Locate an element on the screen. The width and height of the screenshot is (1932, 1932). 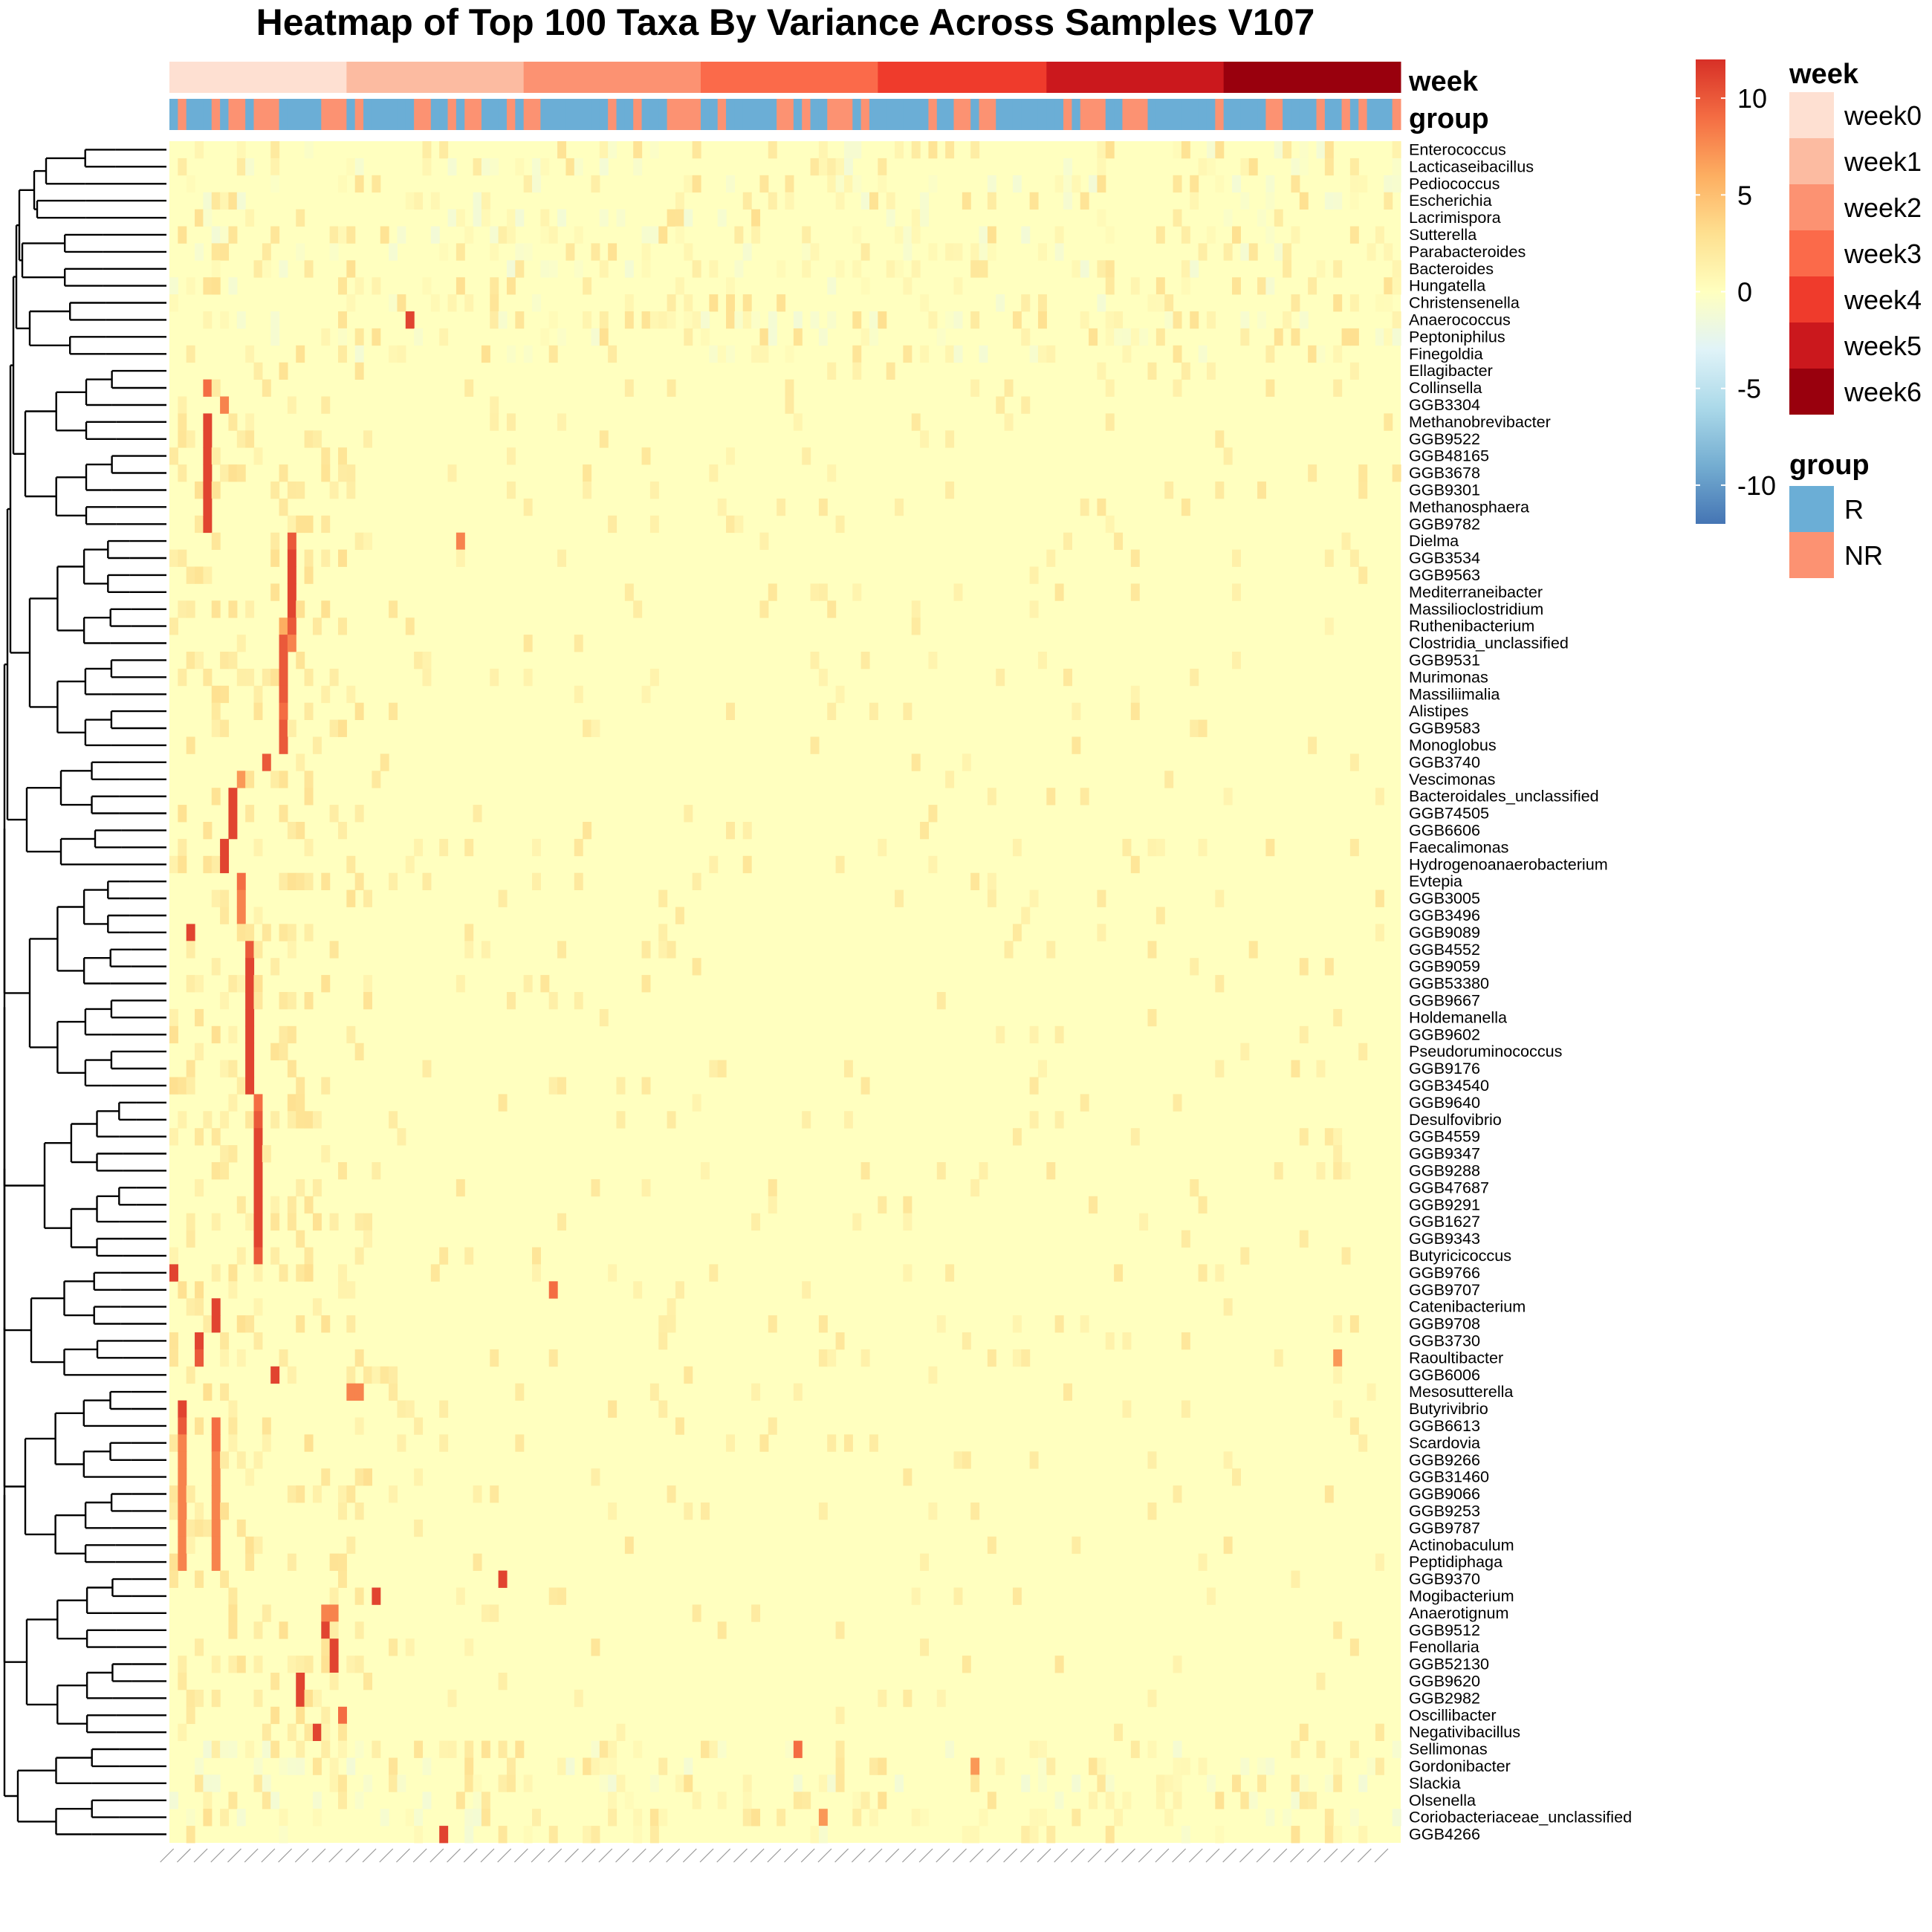
row-dendrogram is located at coordinates (84, 992).